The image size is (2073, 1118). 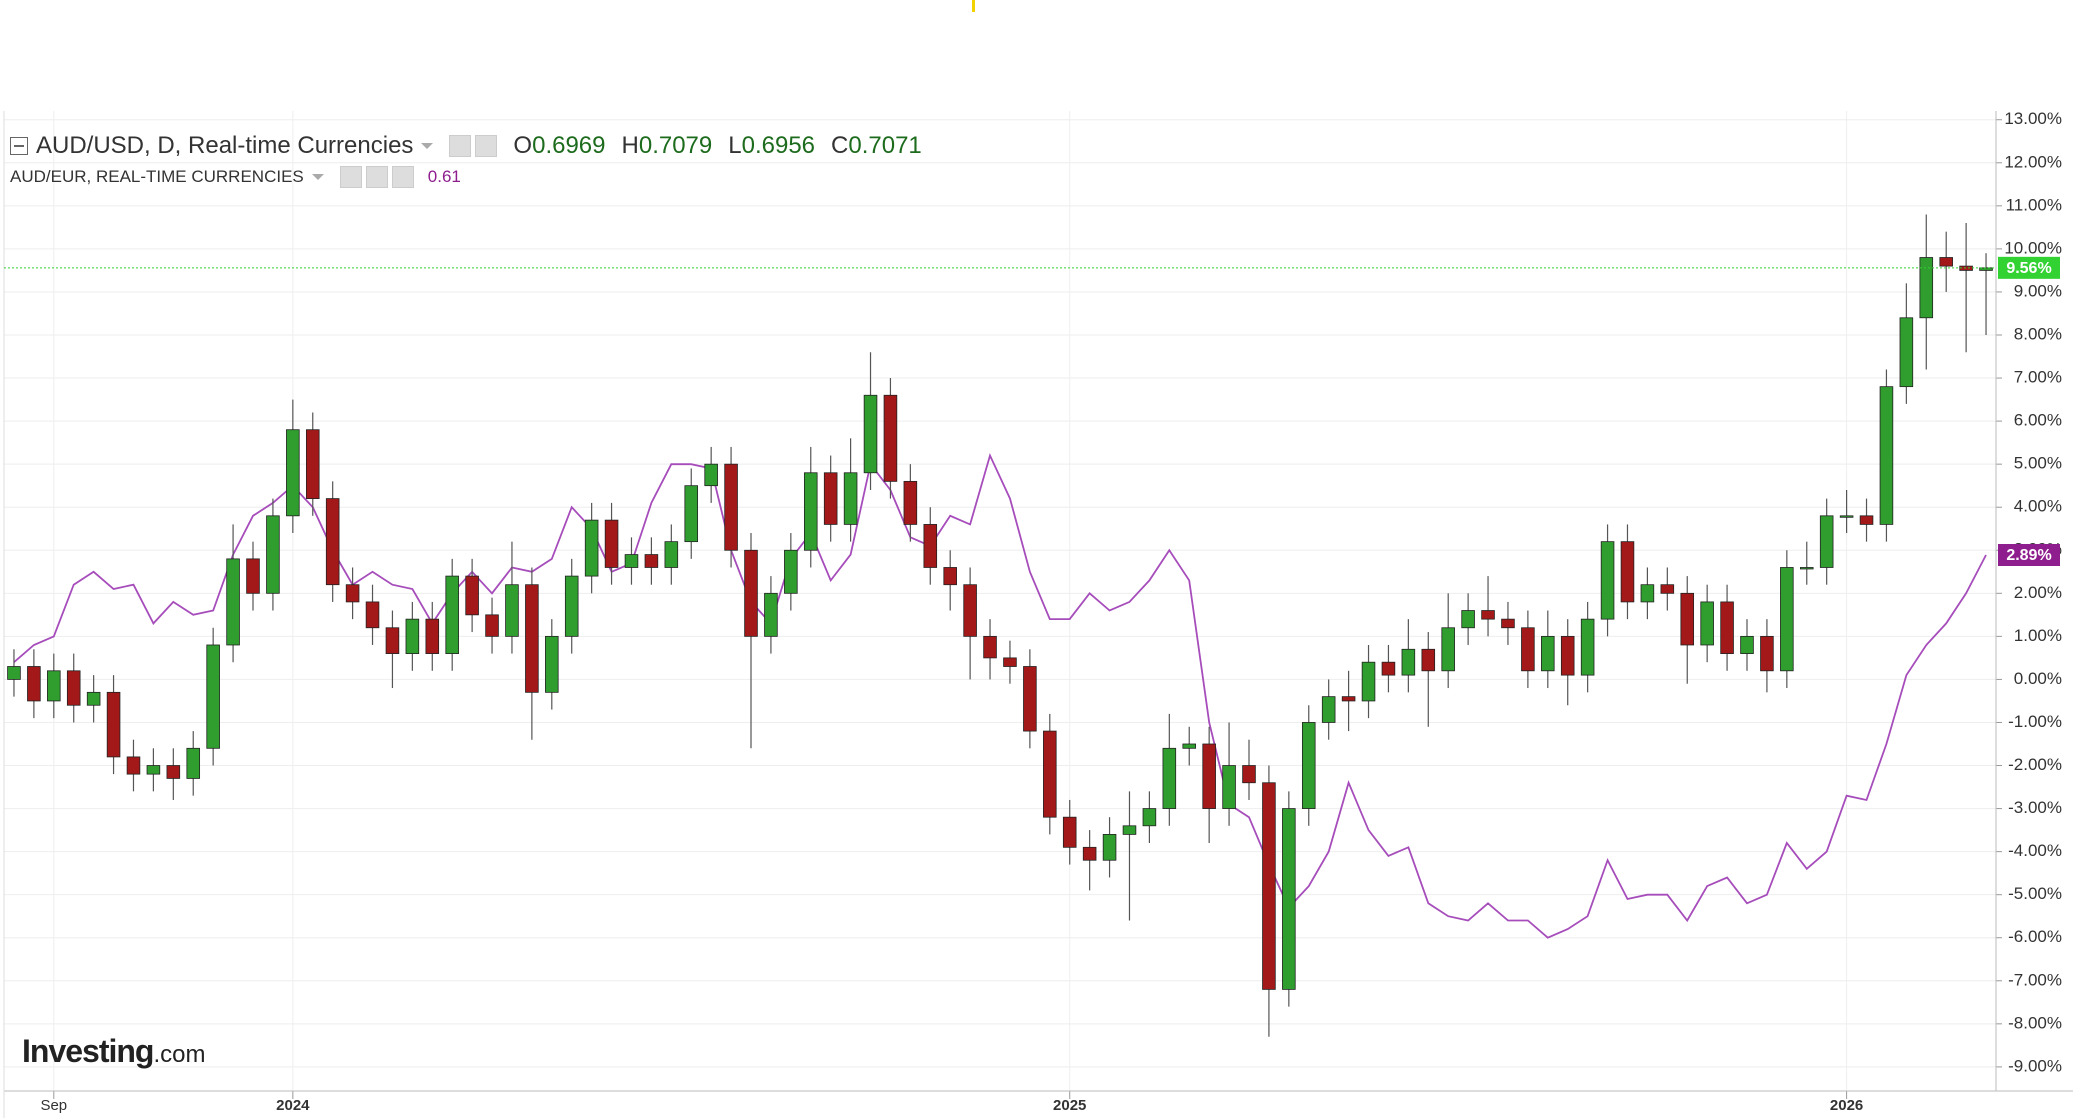 What do you see at coordinates (293, 1105) in the screenshot?
I see `x-tick-label: 2024` at bounding box center [293, 1105].